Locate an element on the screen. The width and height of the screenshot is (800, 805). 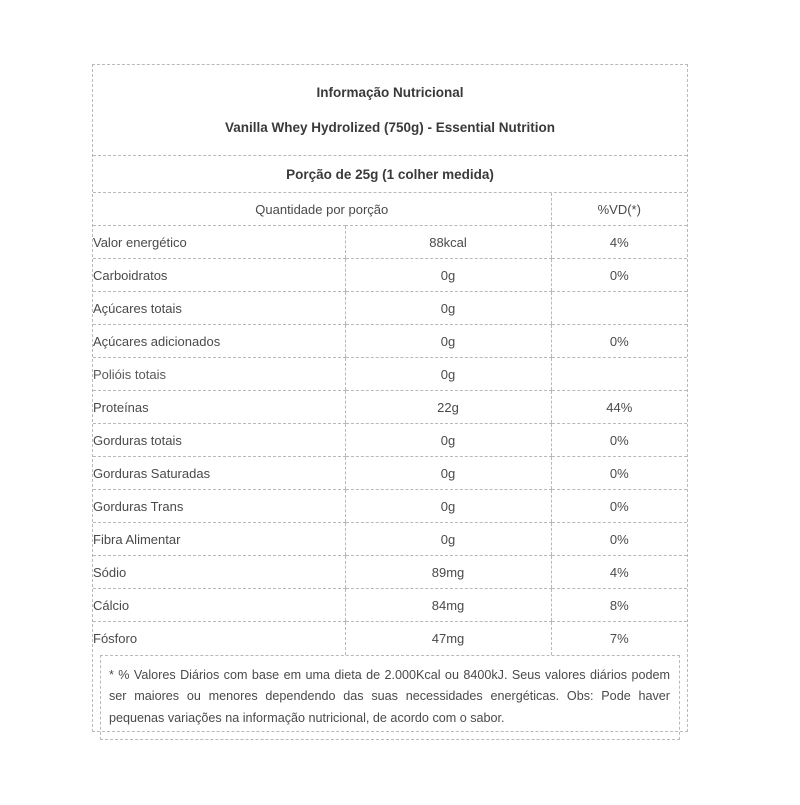
table-row: Sódio 89mg 4% is located at coordinates (390, 572).